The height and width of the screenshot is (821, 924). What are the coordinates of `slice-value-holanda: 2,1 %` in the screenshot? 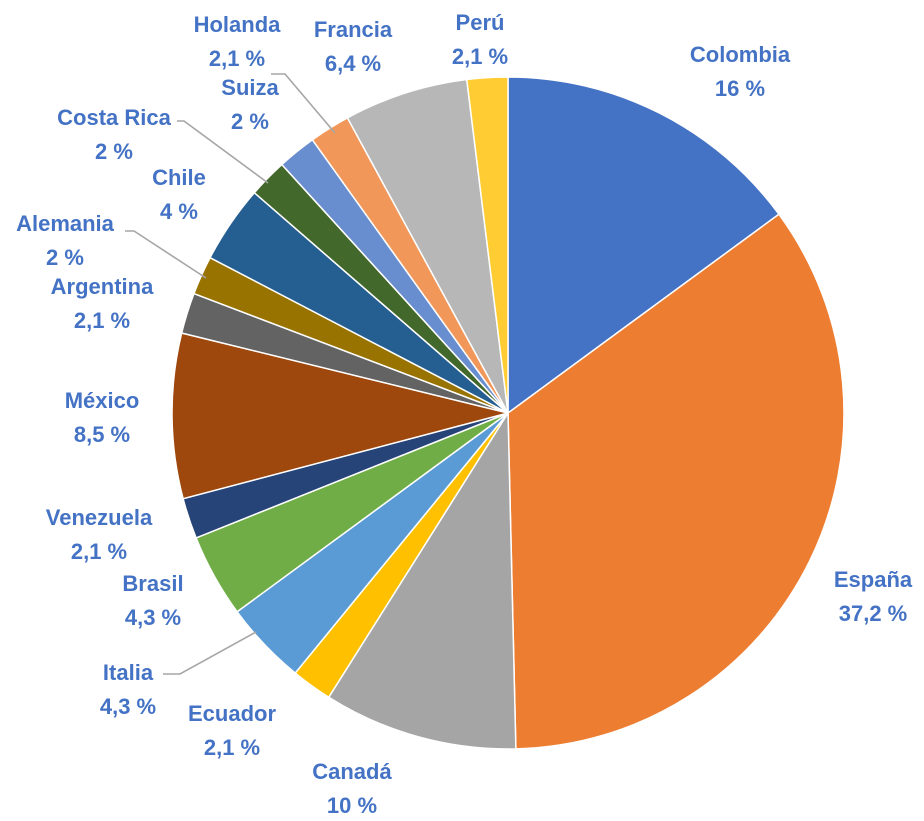 It's located at (237, 58).